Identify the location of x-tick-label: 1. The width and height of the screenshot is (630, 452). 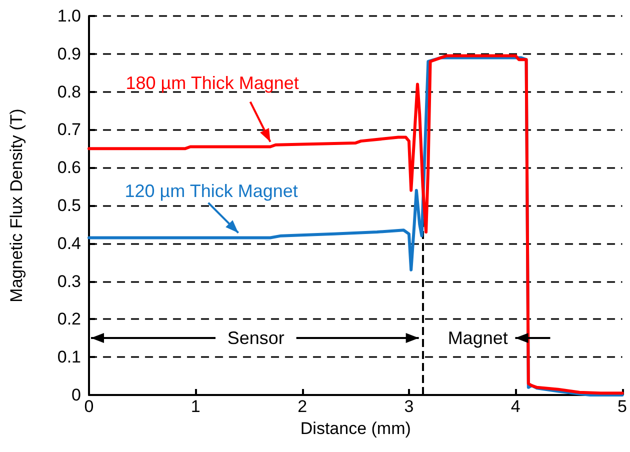
(195, 406).